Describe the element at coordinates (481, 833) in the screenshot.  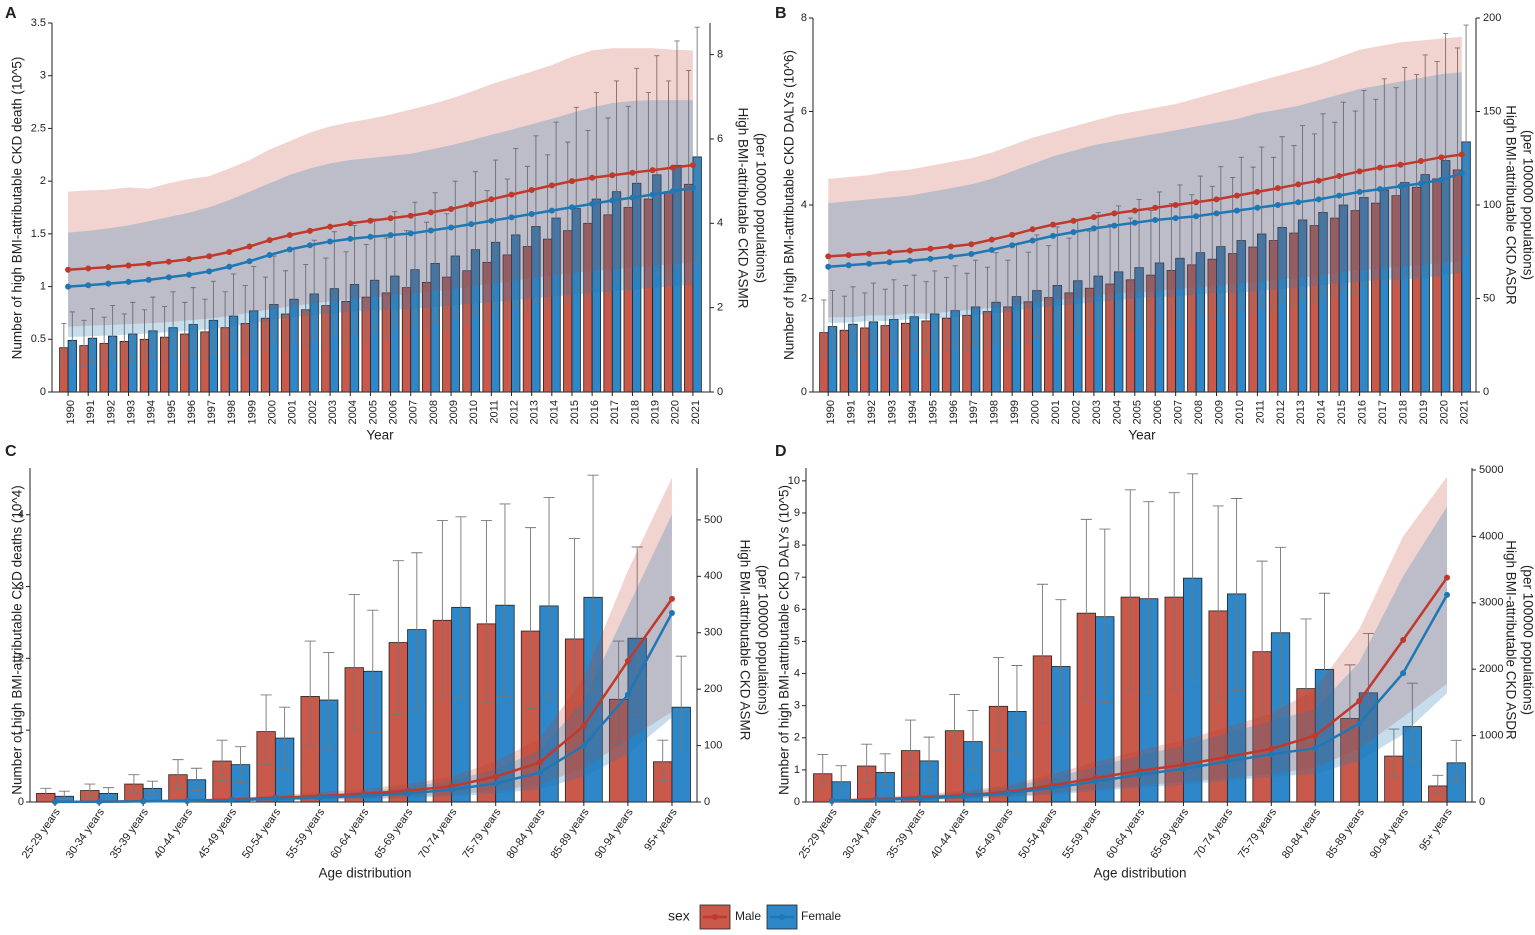
I see `x-tick-label: 75-79 years` at that location.